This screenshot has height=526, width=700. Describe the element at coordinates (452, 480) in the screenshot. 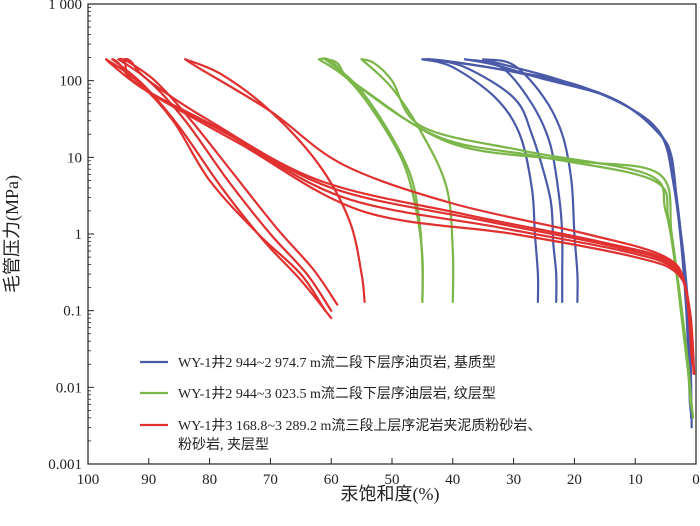

I see `x-tick-label: 40` at that location.